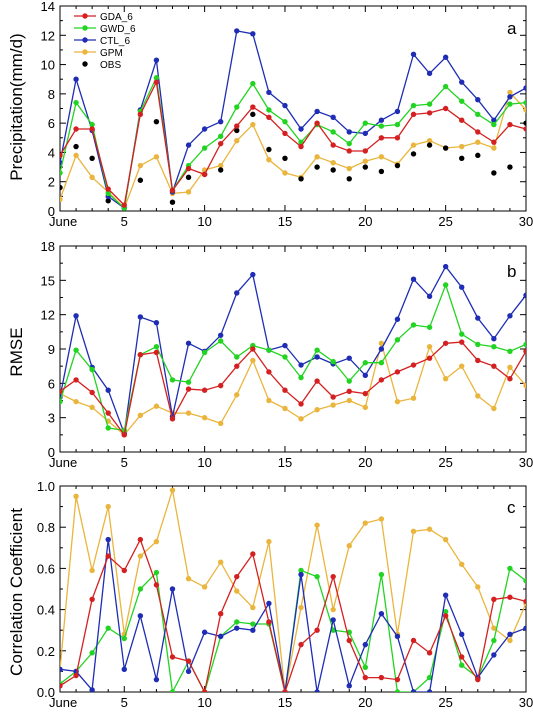  What do you see at coordinates (204, 702) in the screenshot?
I see `panel-c-x-tick-label: 10` at bounding box center [204, 702].